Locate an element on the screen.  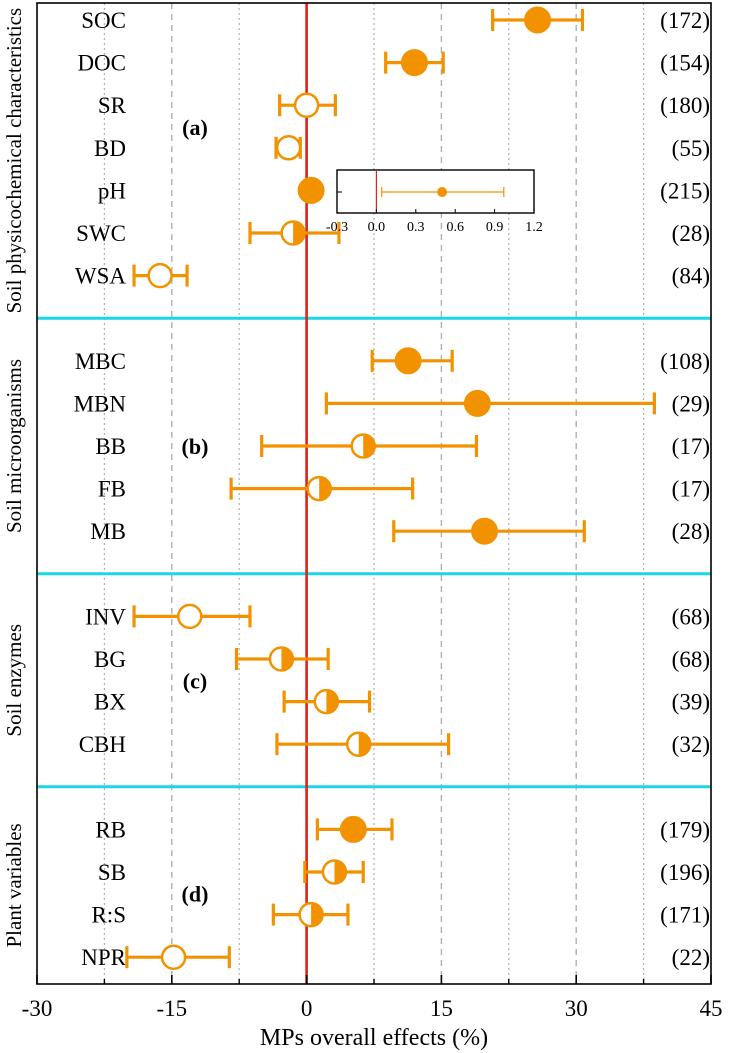
row-label: MBN is located at coordinates (100, 403).